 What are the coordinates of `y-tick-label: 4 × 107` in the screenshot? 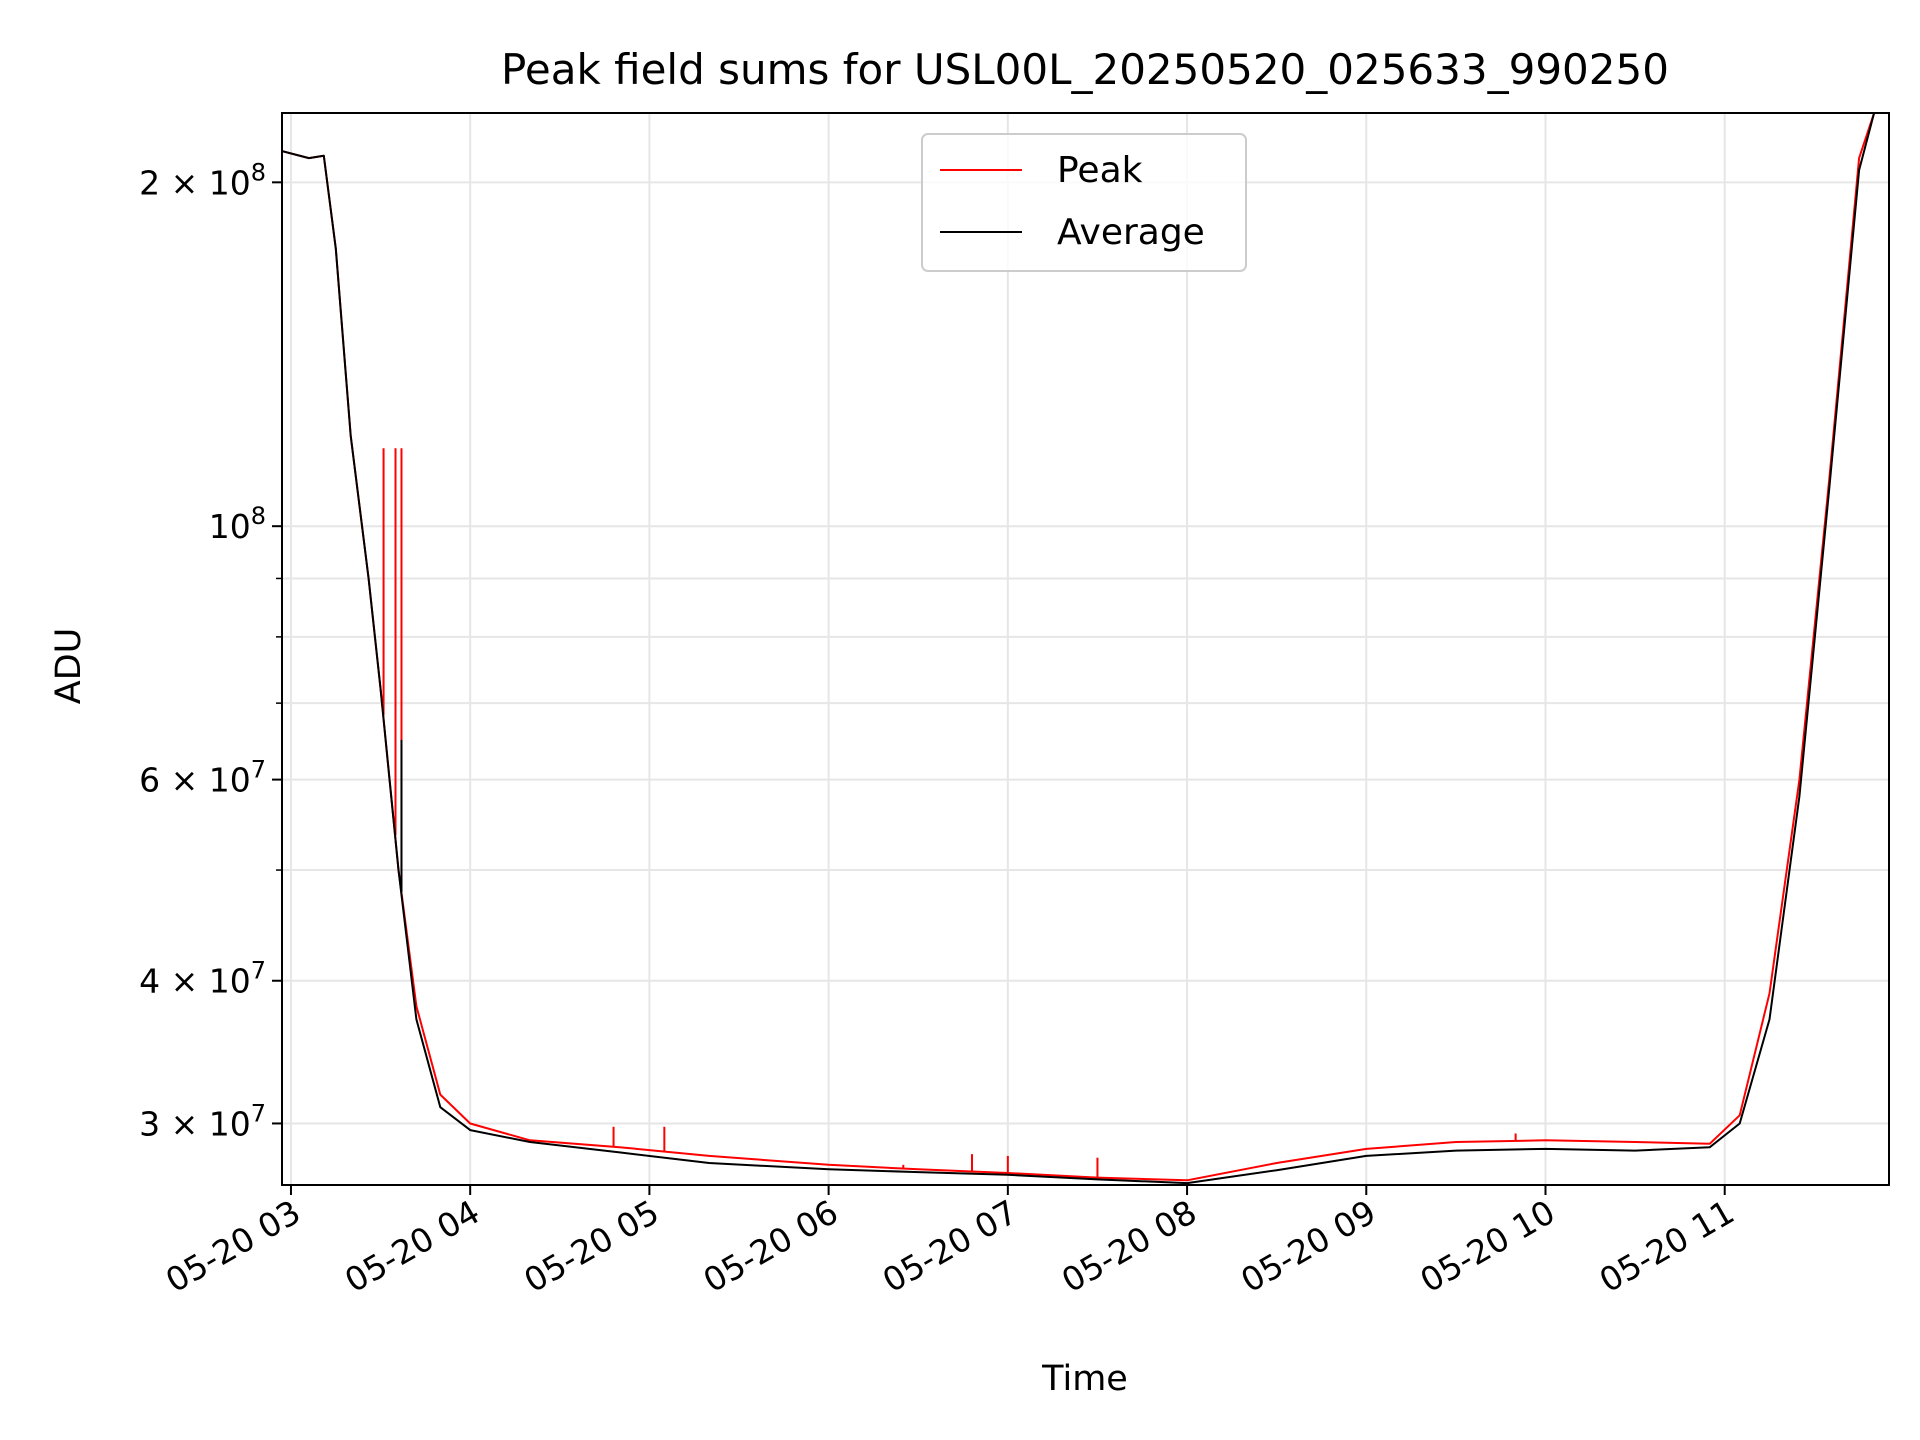 It's located at (202, 979).